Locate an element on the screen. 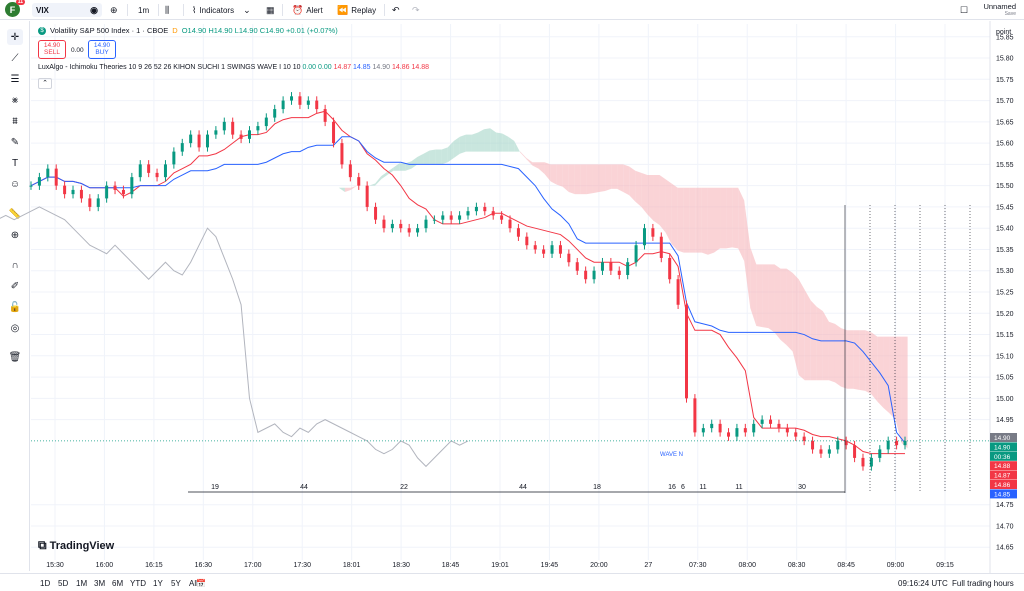  brush-icon: ✎ is located at coordinates (15, 142).